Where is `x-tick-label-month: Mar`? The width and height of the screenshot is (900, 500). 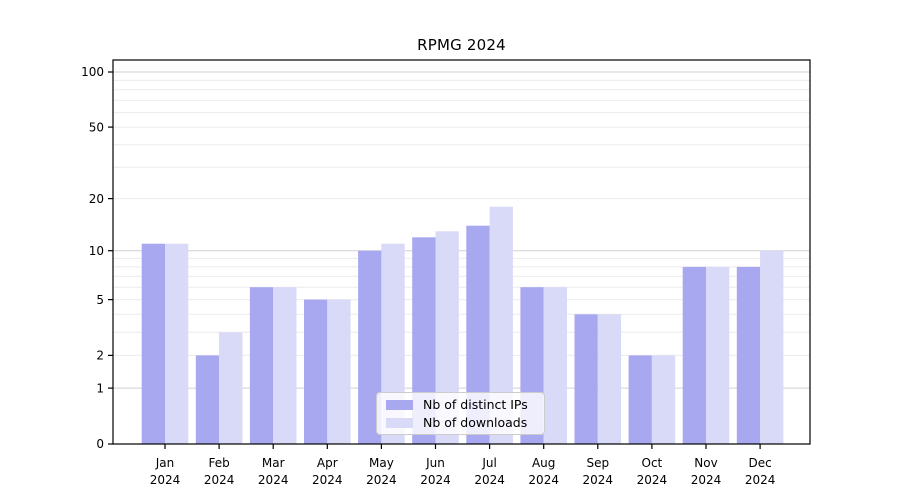
x-tick-label-month: Mar is located at coordinates (273, 463).